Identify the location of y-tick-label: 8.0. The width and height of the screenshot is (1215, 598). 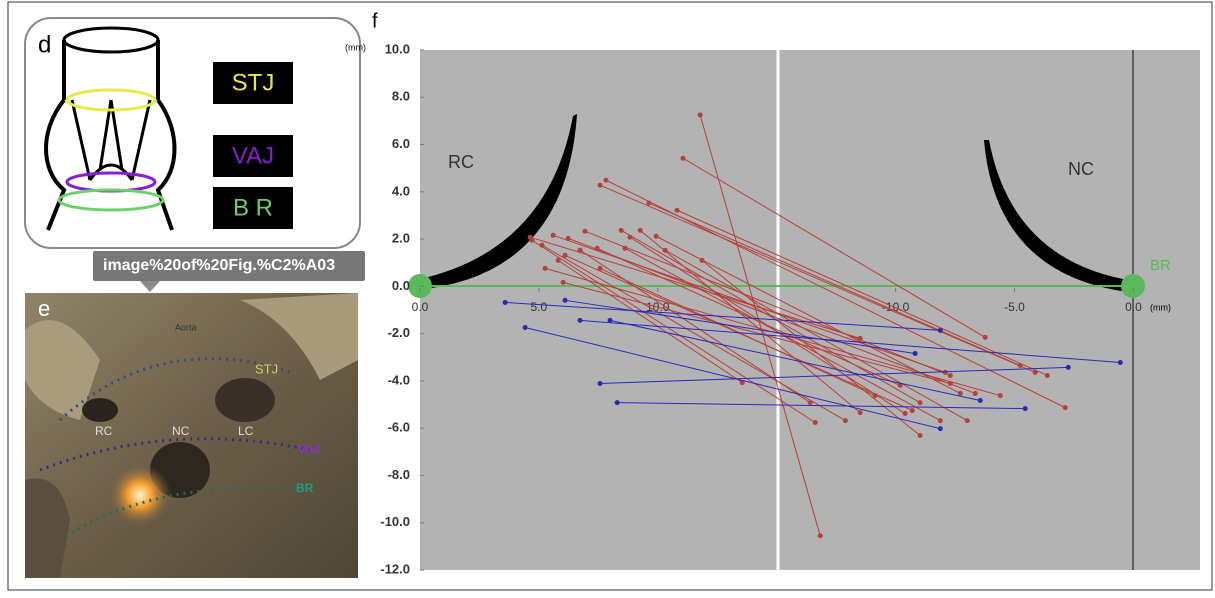
(401, 96).